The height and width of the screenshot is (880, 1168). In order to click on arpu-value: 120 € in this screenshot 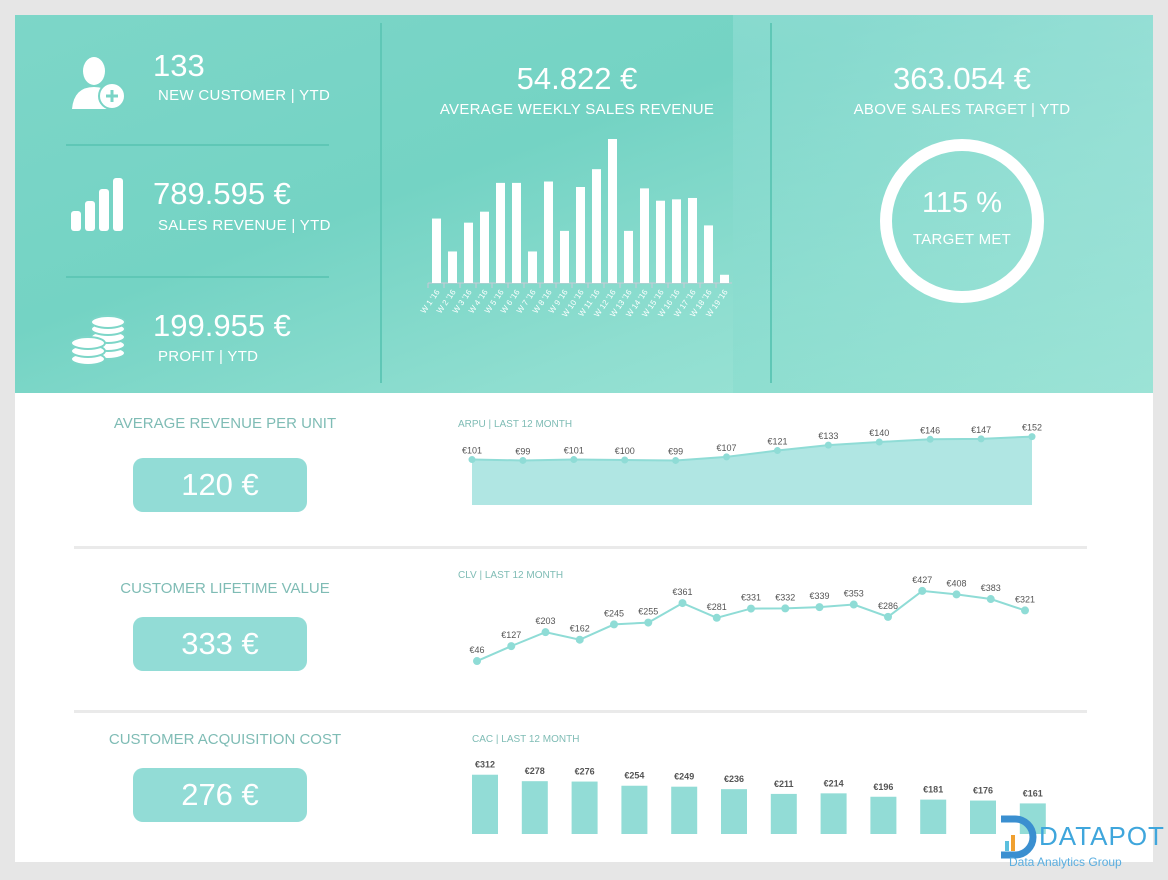, I will do `click(220, 485)`.